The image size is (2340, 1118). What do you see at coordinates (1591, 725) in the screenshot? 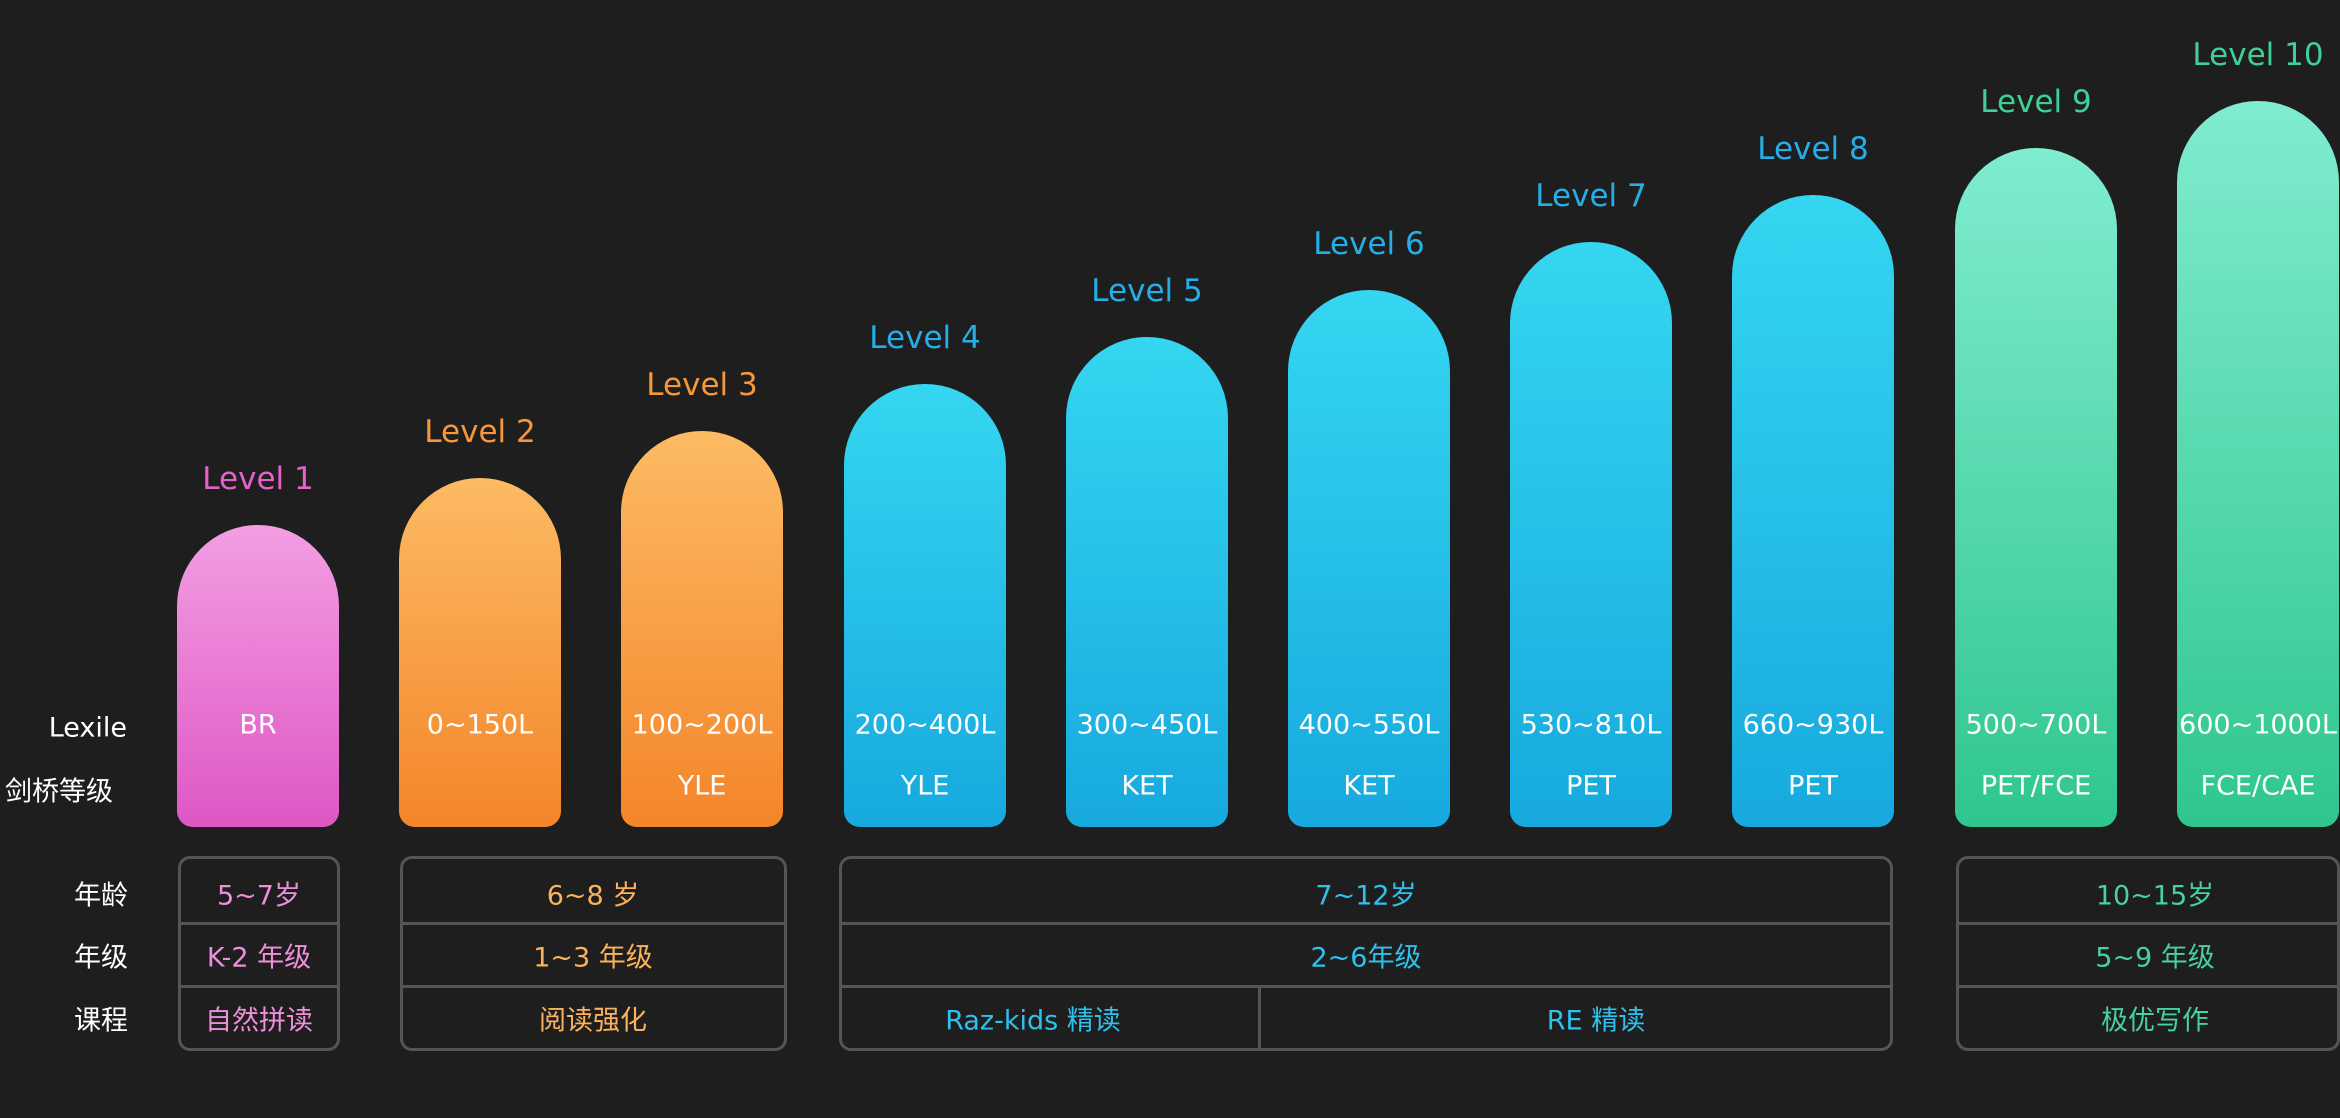
I see `lexile-label: 530~810L` at bounding box center [1591, 725].